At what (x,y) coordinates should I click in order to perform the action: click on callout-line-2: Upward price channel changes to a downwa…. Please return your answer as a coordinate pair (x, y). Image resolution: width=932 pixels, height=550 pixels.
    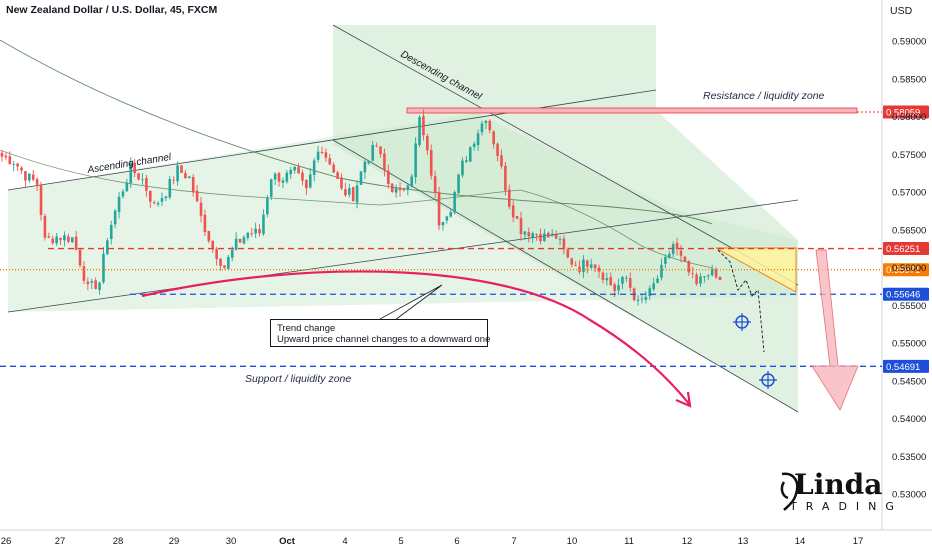
    Looking at the image, I should click on (384, 339).